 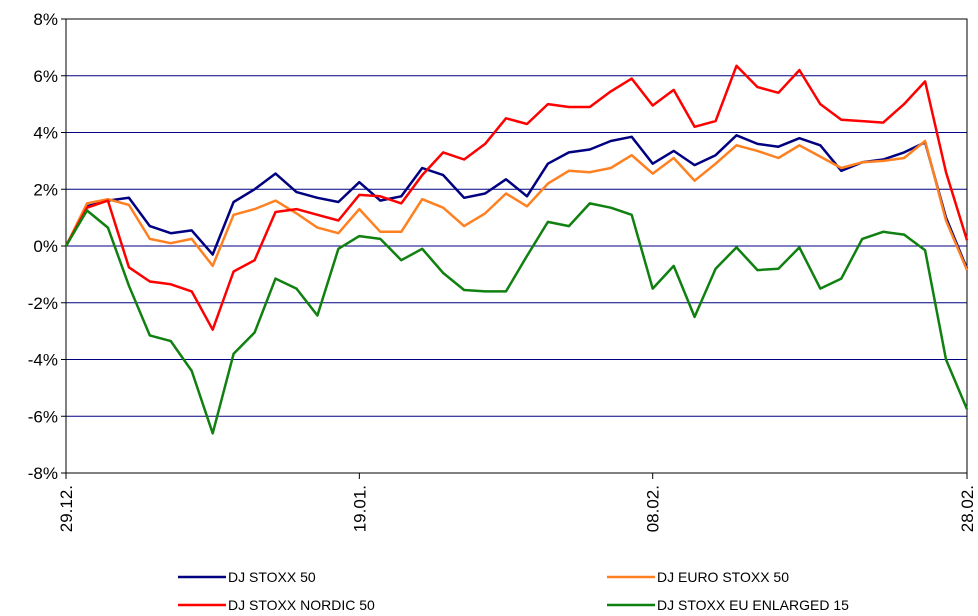 I want to click on x-tick-label: 28.02., so click(x=967, y=508).